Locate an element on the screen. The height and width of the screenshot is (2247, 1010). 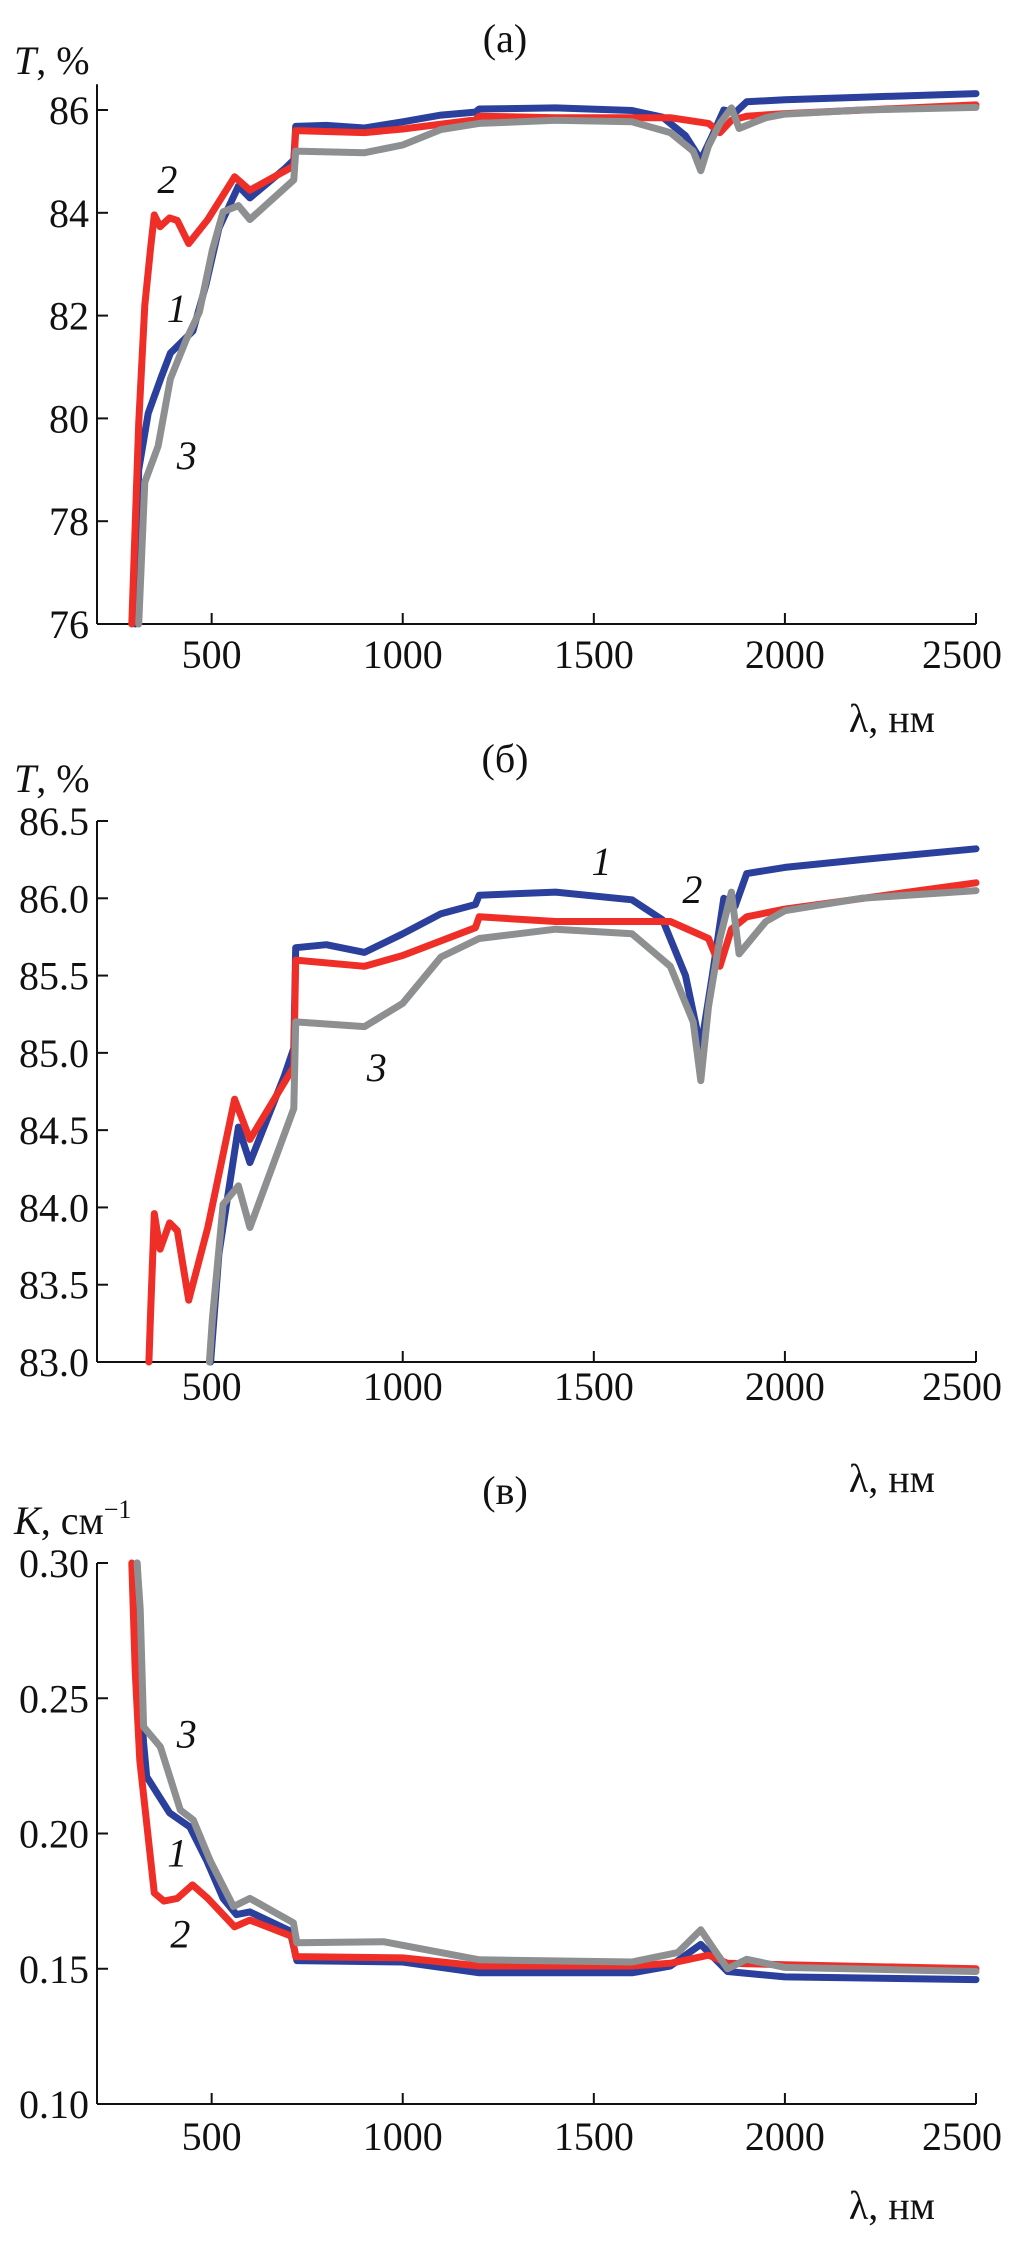
y-tick-label: 76 is located at coordinates (69, 624).